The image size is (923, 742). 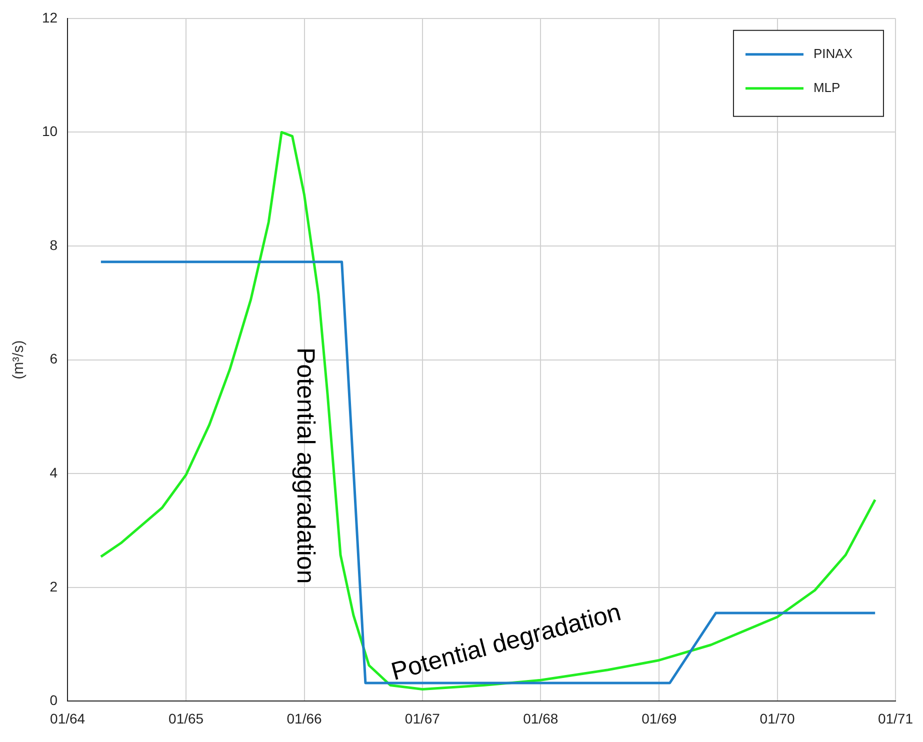 I want to click on y-tick-label: 12, so click(x=50, y=17).